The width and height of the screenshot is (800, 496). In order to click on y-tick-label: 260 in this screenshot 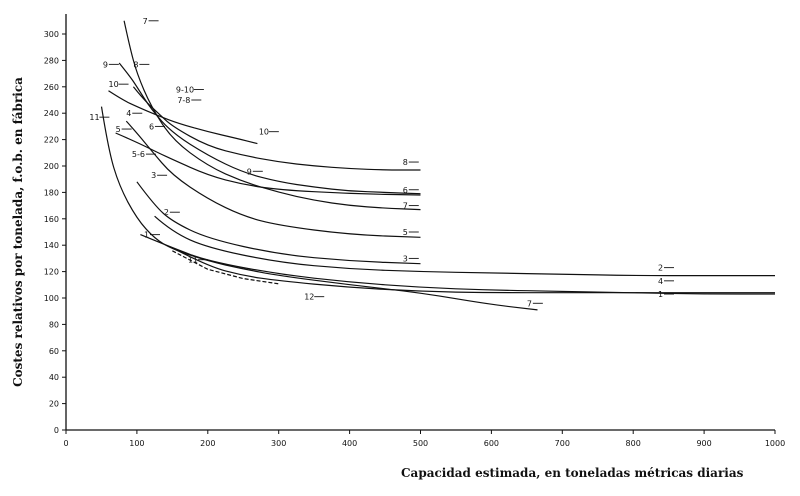, I will do `click(51, 87)`.